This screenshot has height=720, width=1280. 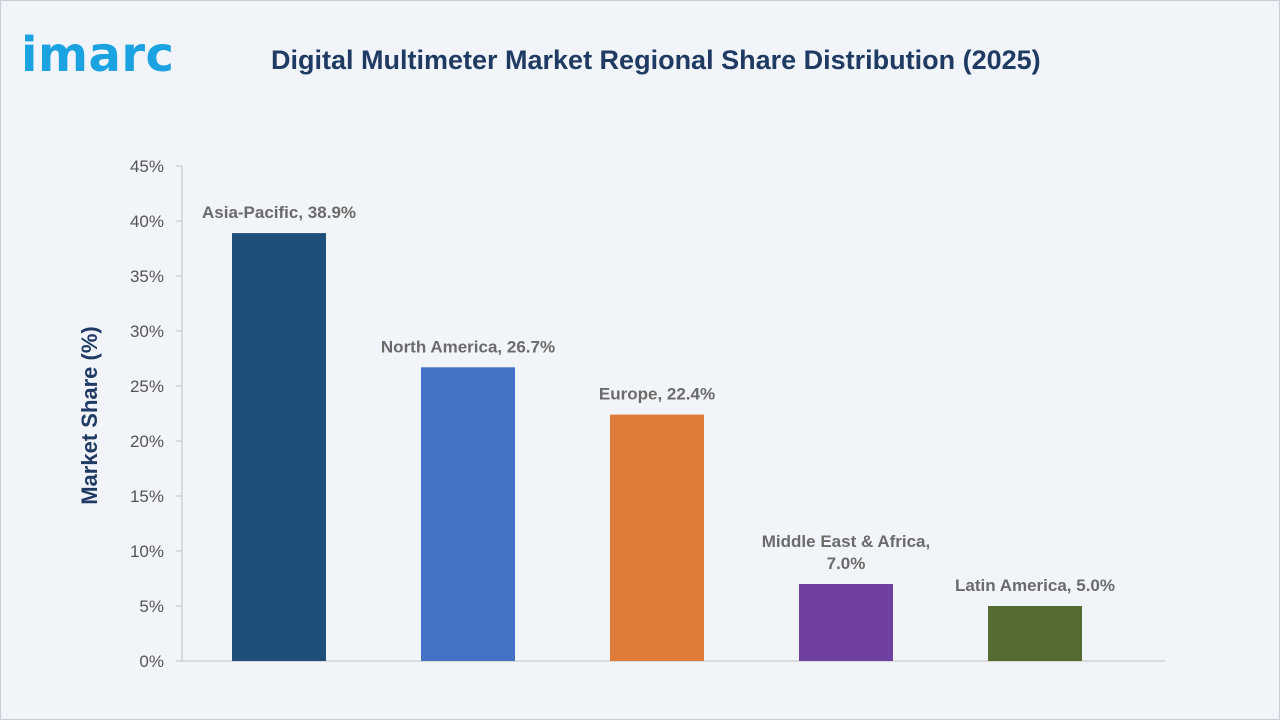 What do you see at coordinates (151, 661) in the screenshot?
I see `y-tick-label: 0%` at bounding box center [151, 661].